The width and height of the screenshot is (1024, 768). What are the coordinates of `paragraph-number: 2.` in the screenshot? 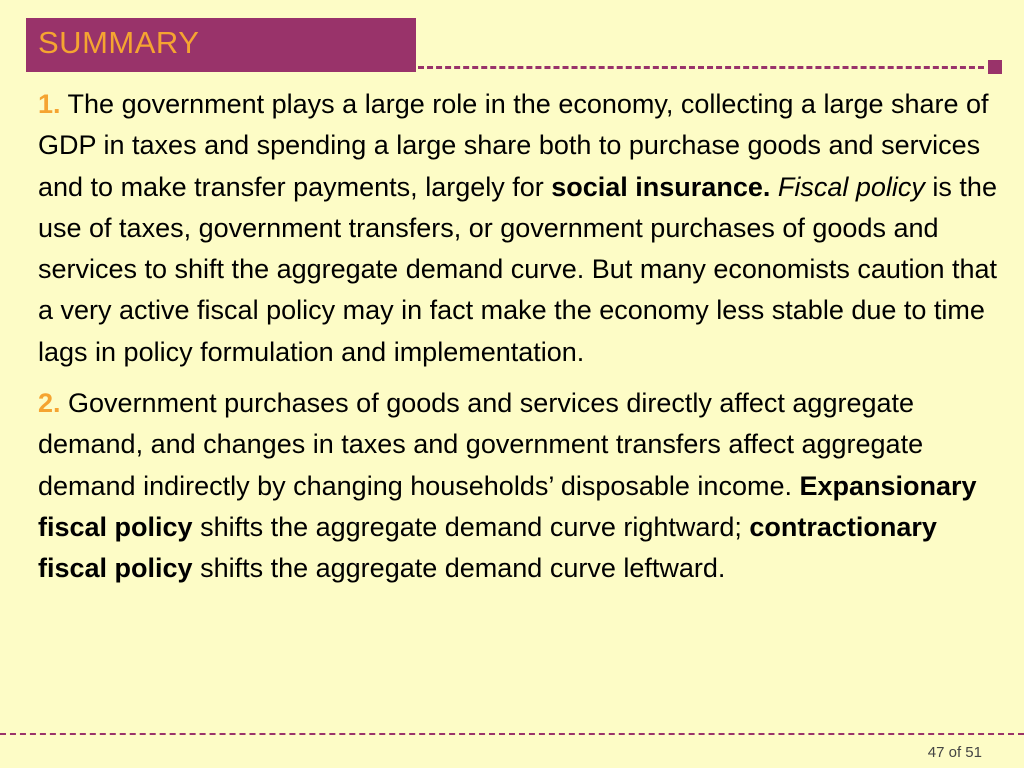 It's located at (49, 403).